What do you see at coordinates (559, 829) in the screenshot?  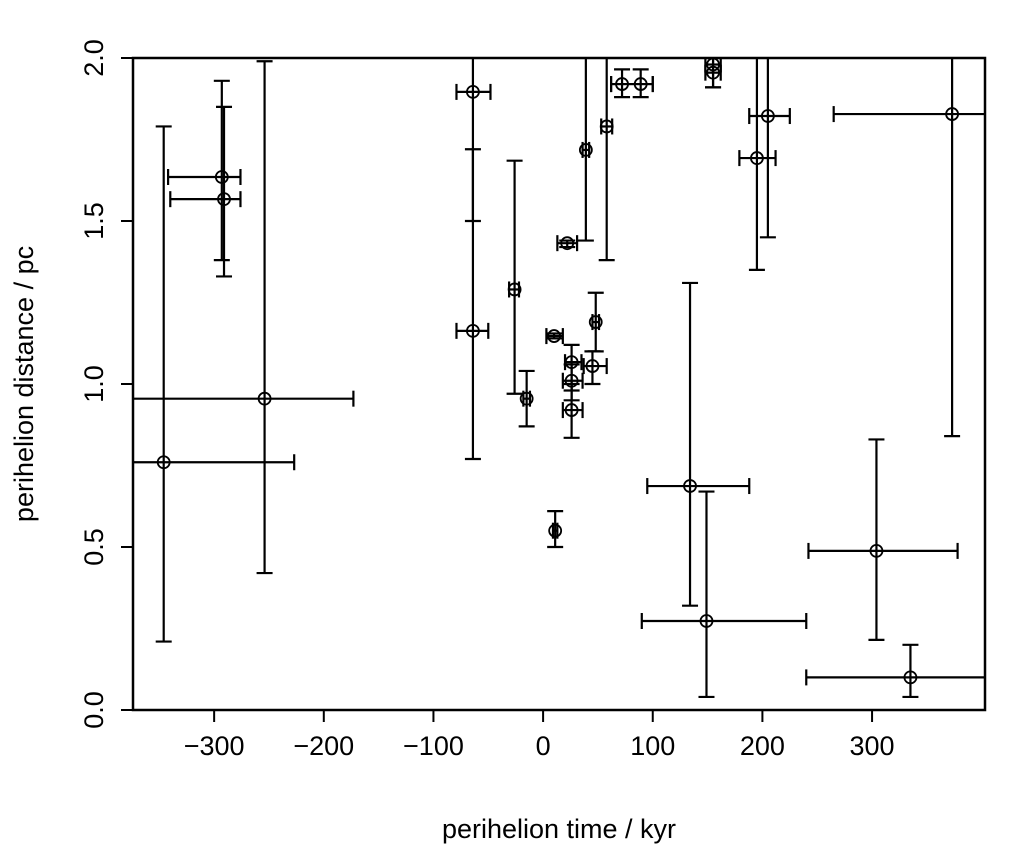 I see `x-axis-label: perihelion time / kyr` at bounding box center [559, 829].